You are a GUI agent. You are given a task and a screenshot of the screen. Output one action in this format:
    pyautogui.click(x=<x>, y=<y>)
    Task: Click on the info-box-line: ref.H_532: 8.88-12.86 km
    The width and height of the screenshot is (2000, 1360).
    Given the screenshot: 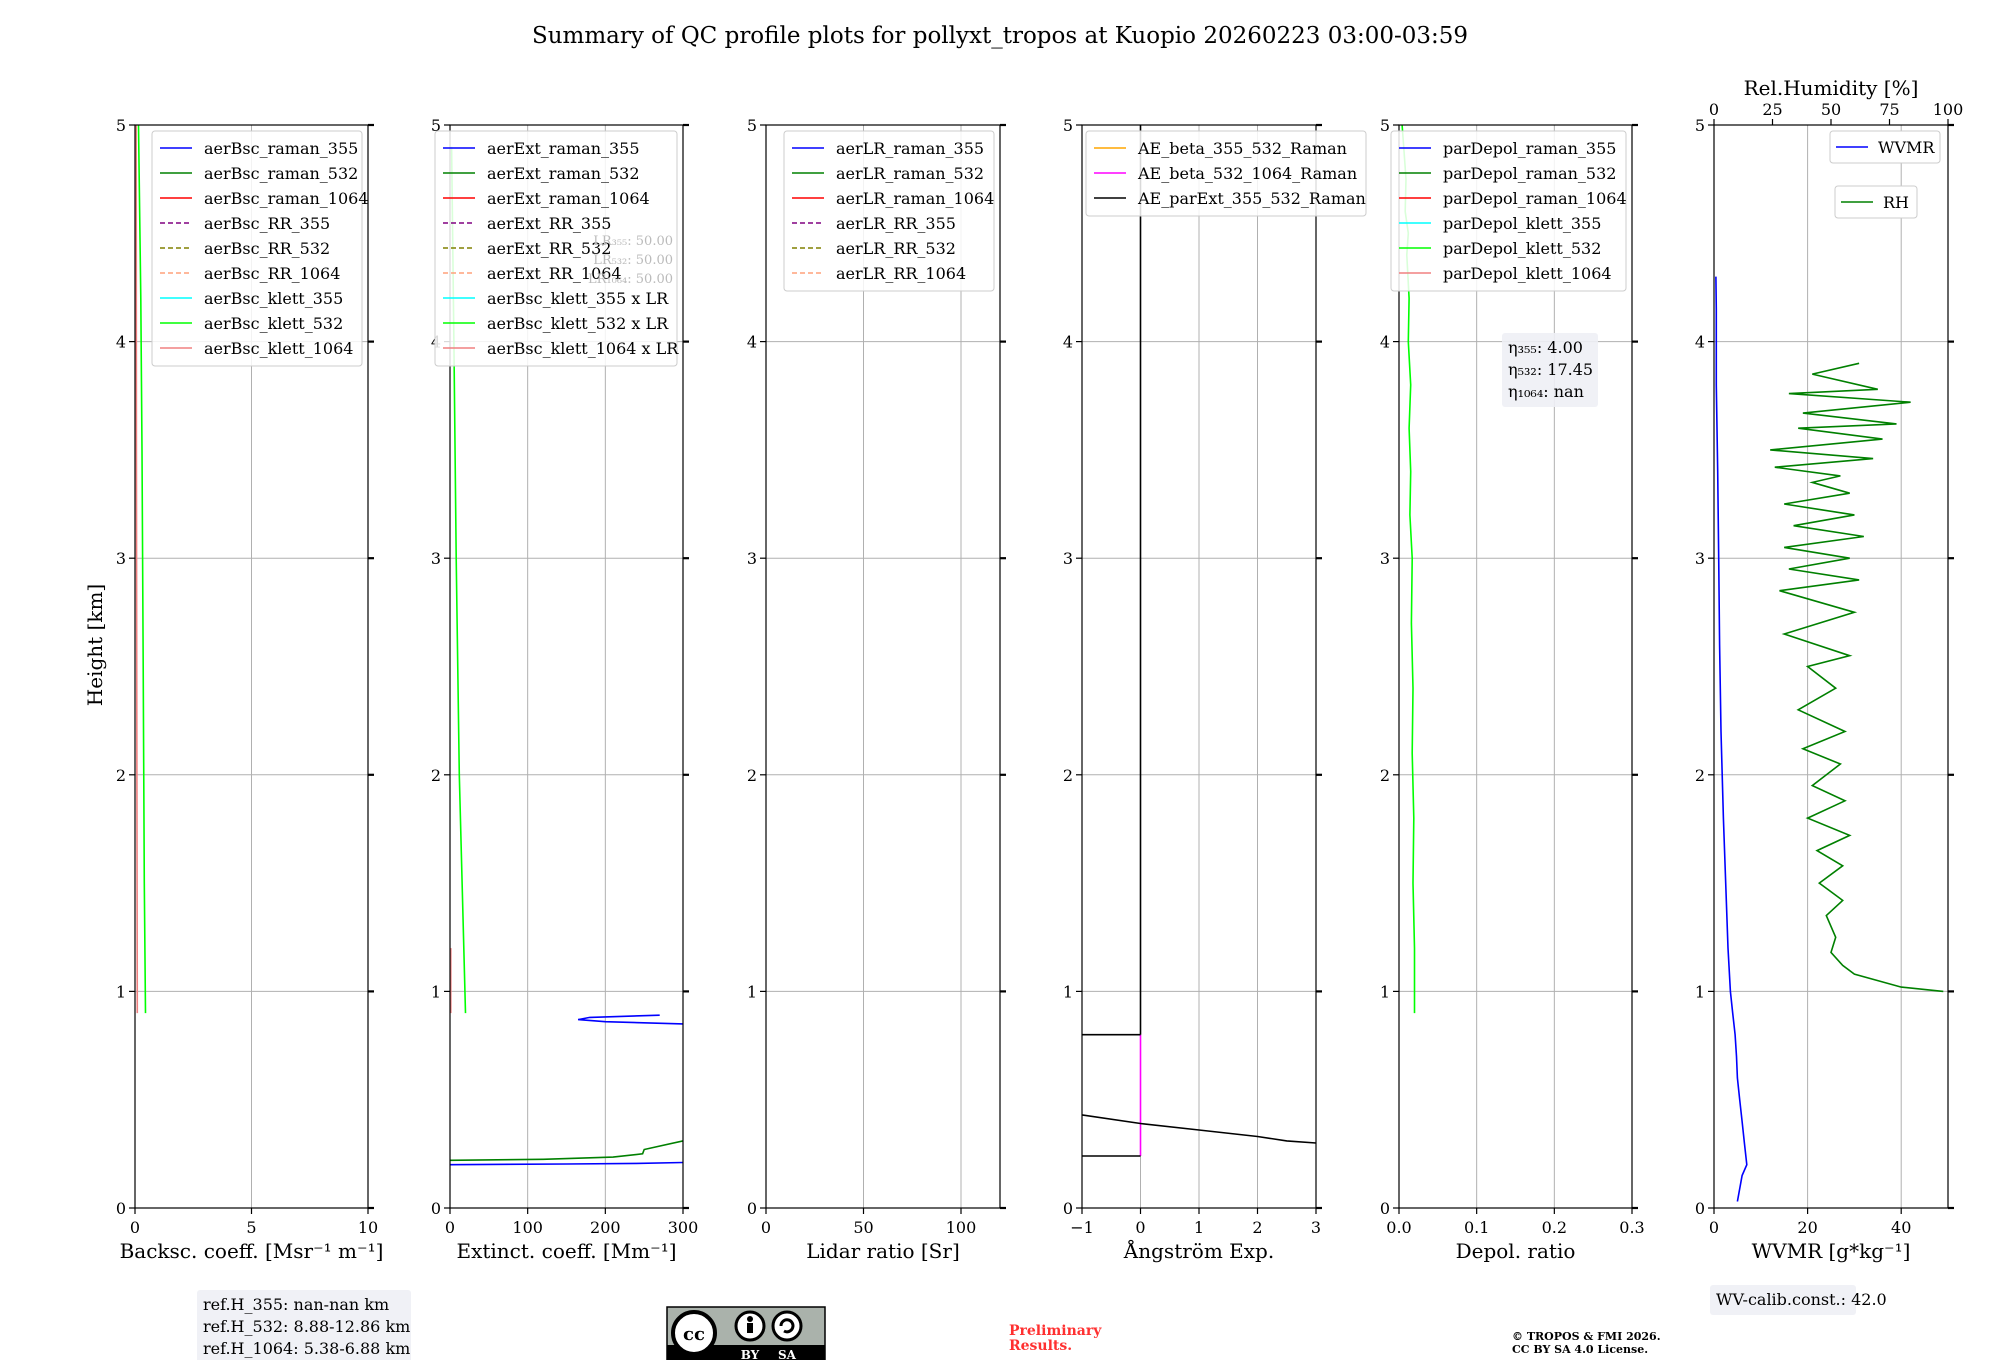 What is the action you would take?
    pyautogui.click(x=306, y=1326)
    